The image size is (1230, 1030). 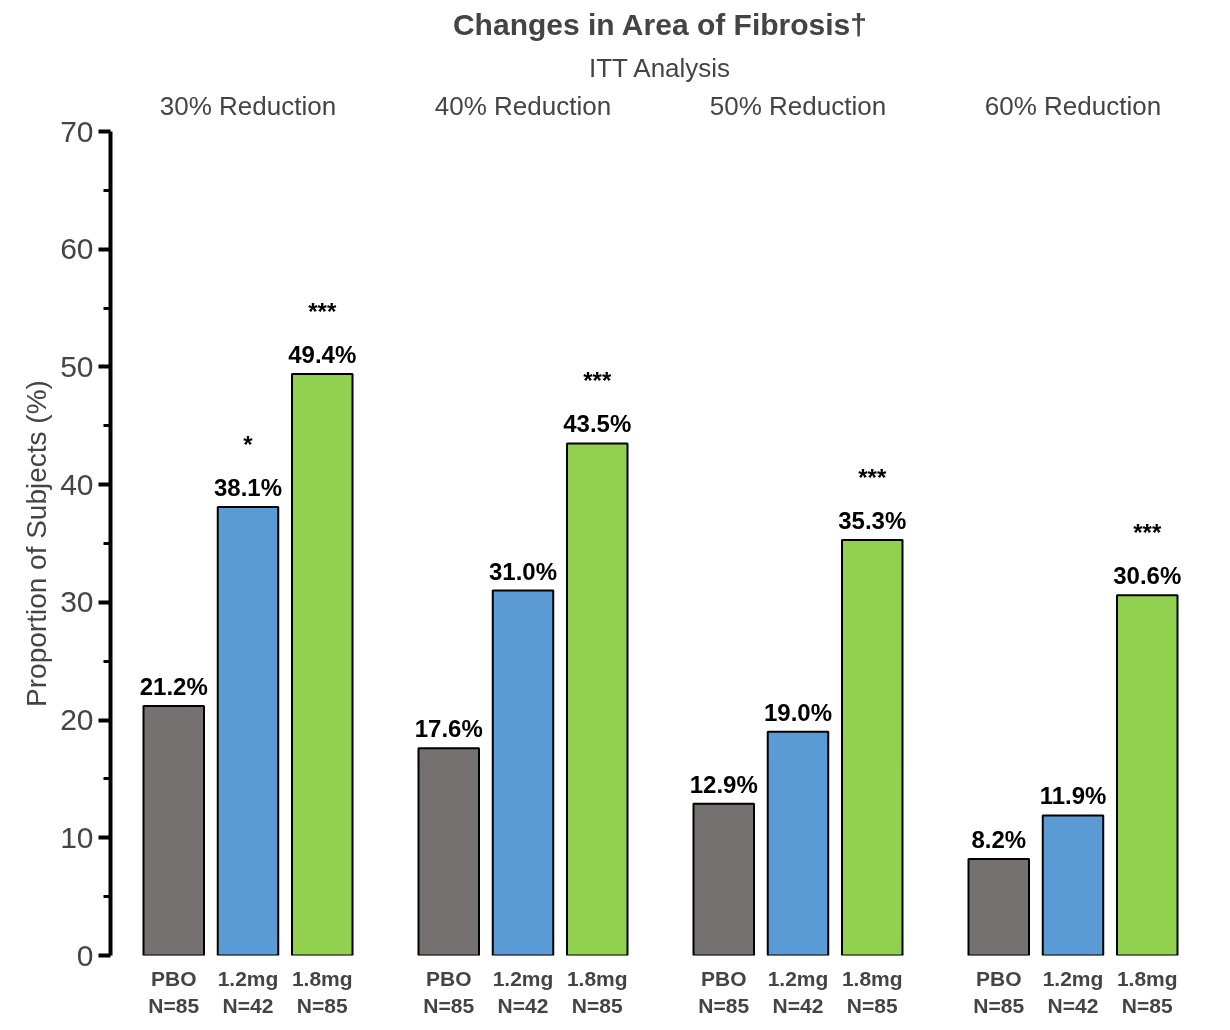 What do you see at coordinates (597, 402) in the screenshot?
I see `data-label: *** 43.5%` at bounding box center [597, 402].